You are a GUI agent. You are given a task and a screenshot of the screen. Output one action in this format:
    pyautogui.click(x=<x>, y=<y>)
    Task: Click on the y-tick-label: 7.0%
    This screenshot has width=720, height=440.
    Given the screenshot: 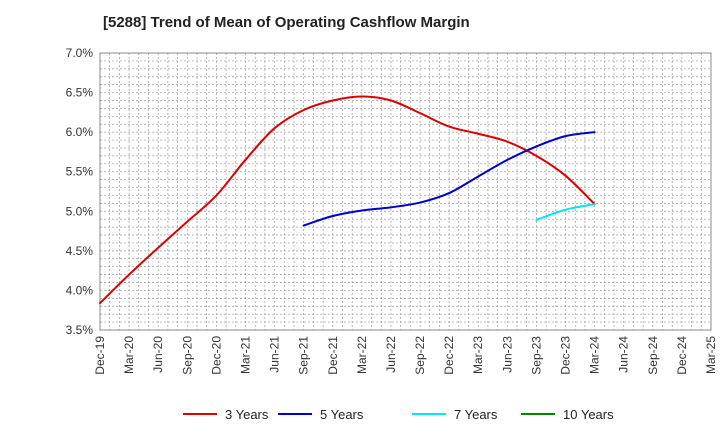 What is the action you would take?
    pyautogui.click(x=80, y=53)
    